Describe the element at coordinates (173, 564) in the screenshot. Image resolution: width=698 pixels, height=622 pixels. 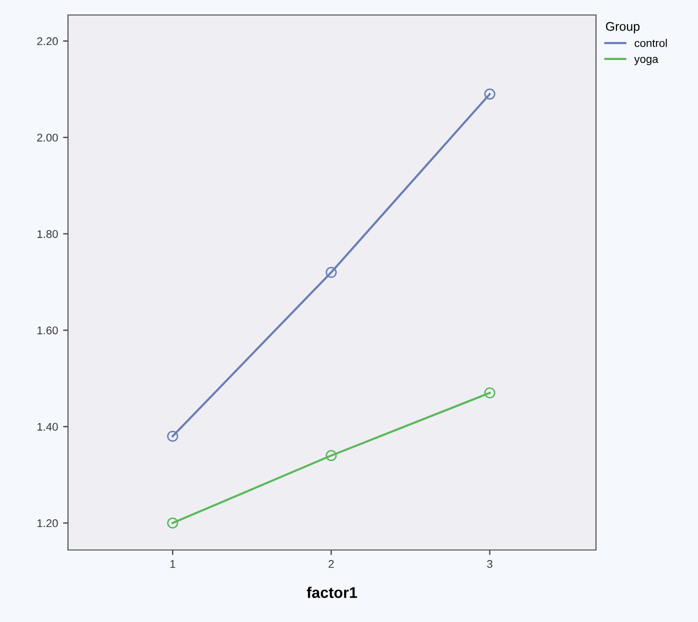
I see `x-tick-label: 1` at that location.